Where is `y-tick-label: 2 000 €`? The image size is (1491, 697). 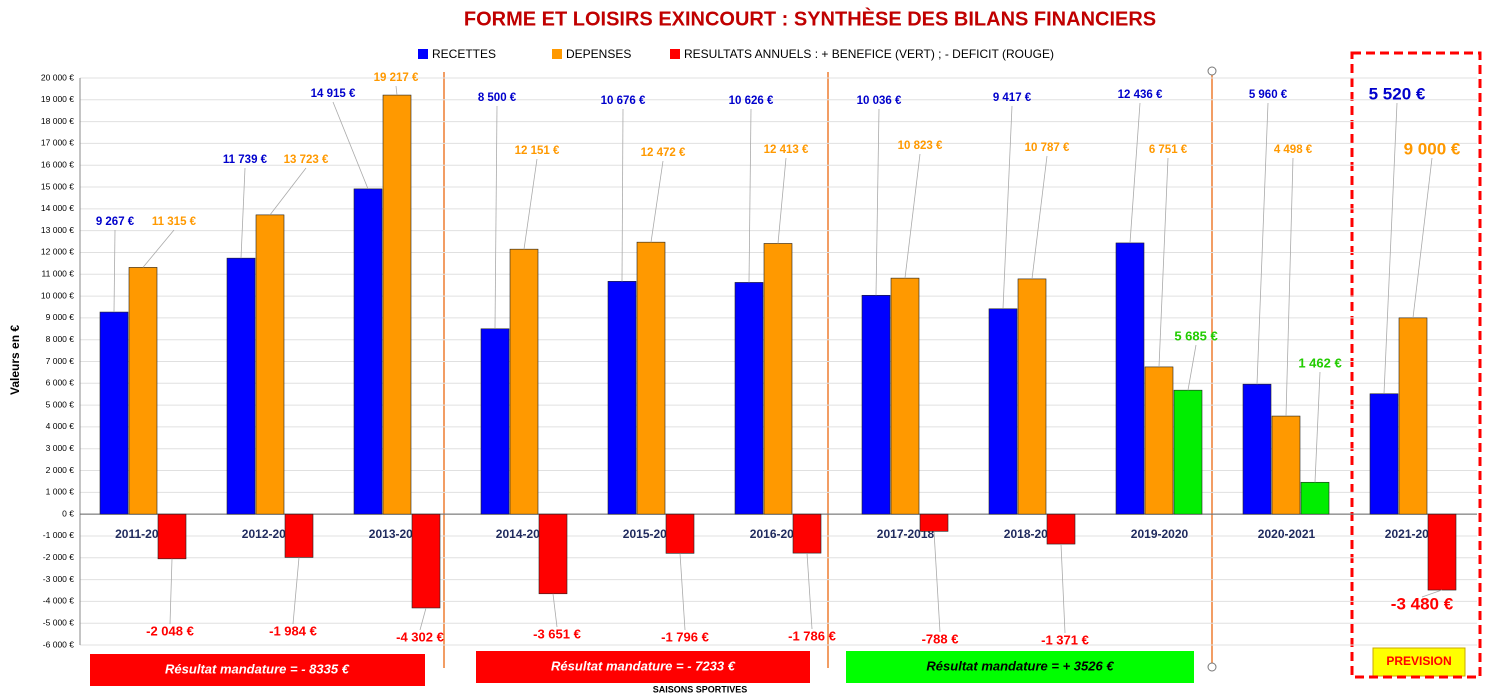
y-tick-label: 2 000 € is located at coordinates (60, 470).